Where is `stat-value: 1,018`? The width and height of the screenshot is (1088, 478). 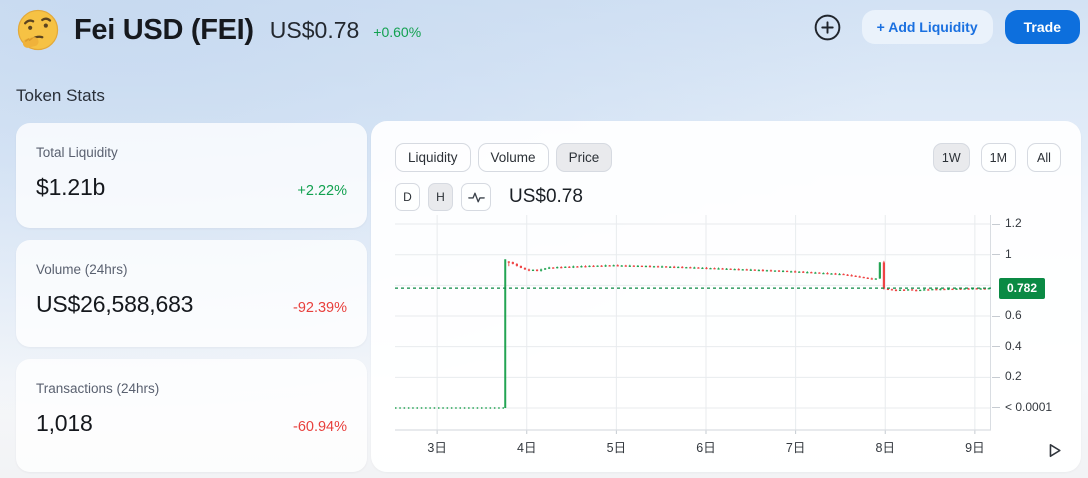 stat-value: 1,018 is located at coordinates (64, 423).